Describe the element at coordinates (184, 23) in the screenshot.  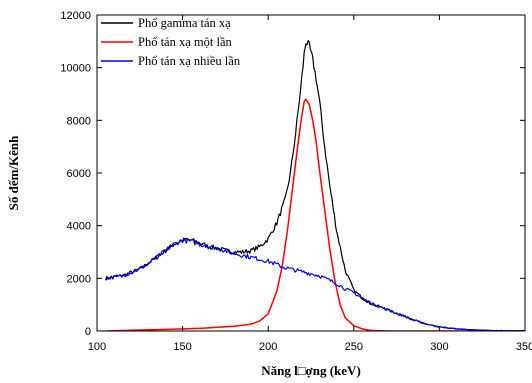
I see `legend-label-1: Phổ gamma tán xạ` at that location.